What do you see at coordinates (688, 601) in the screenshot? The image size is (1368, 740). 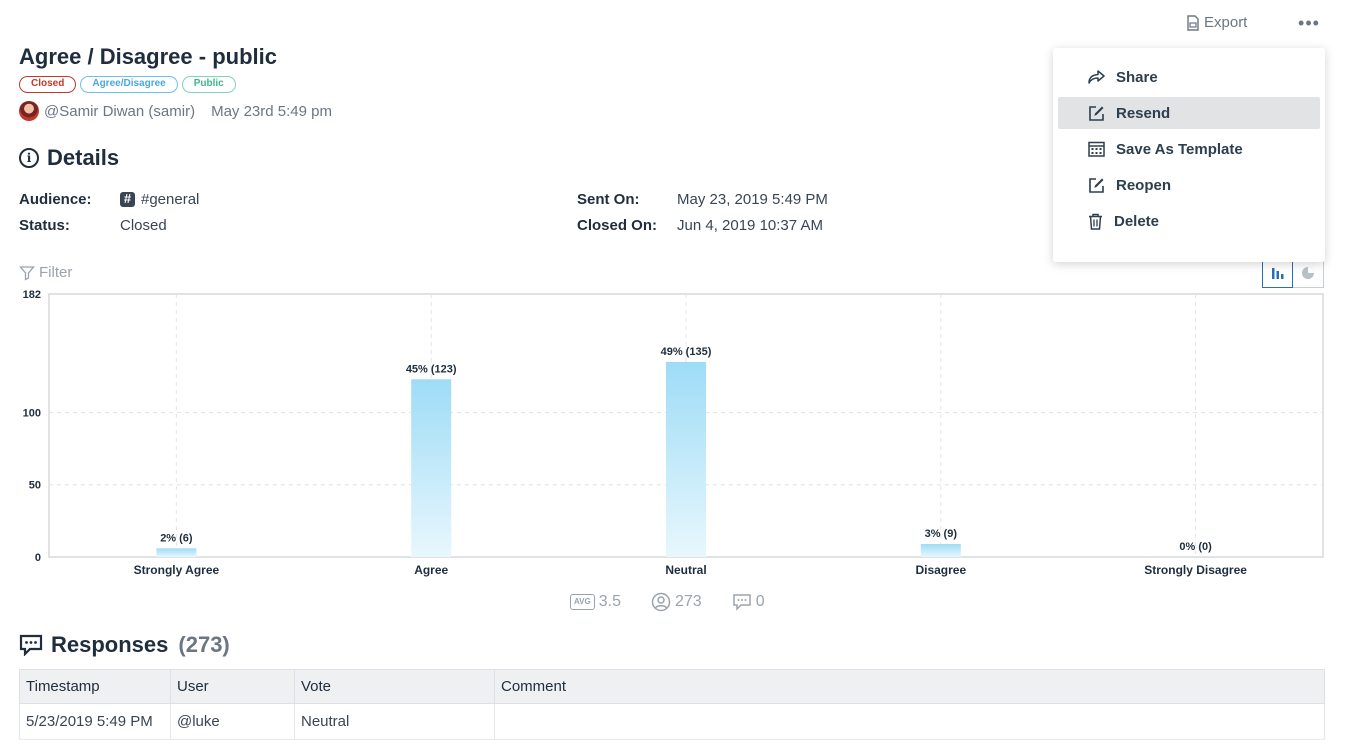 I see `responses-value: 273` at bounding box center [688, 601].